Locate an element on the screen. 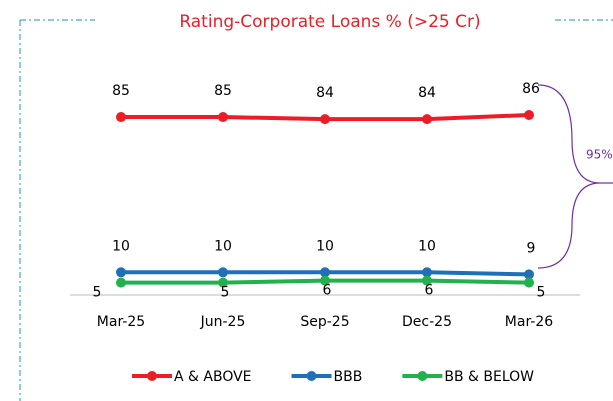  chart-title: Rating-Corporate Loans % (>25 Cr) is located at coordinates (329, 22).